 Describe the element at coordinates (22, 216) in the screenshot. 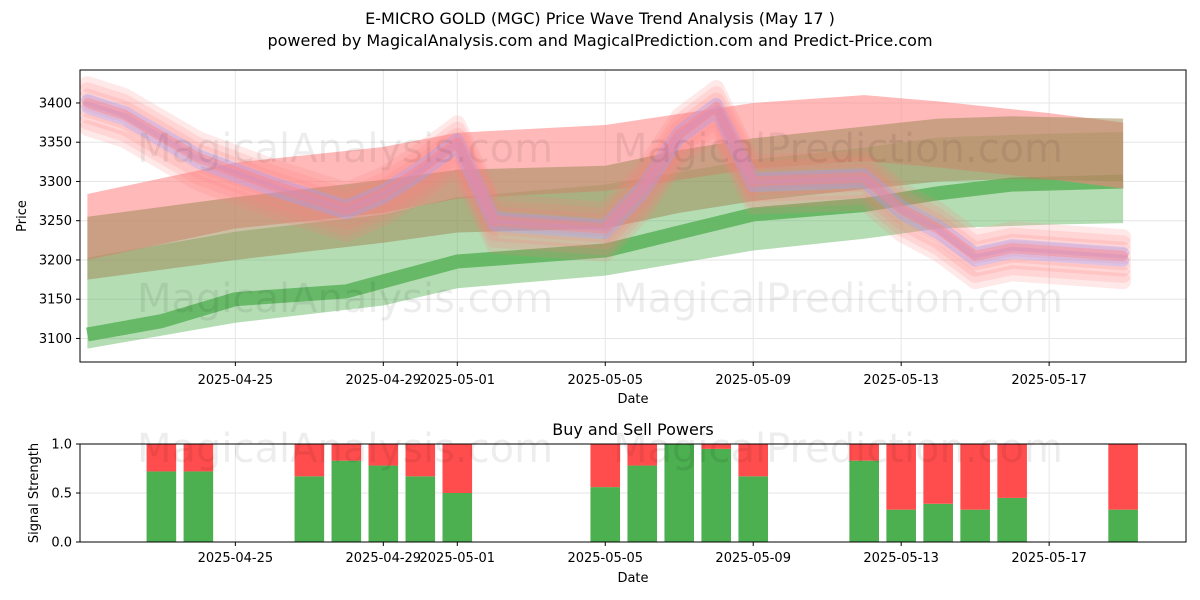

I see `top-y-axis-label: Price` at that location.